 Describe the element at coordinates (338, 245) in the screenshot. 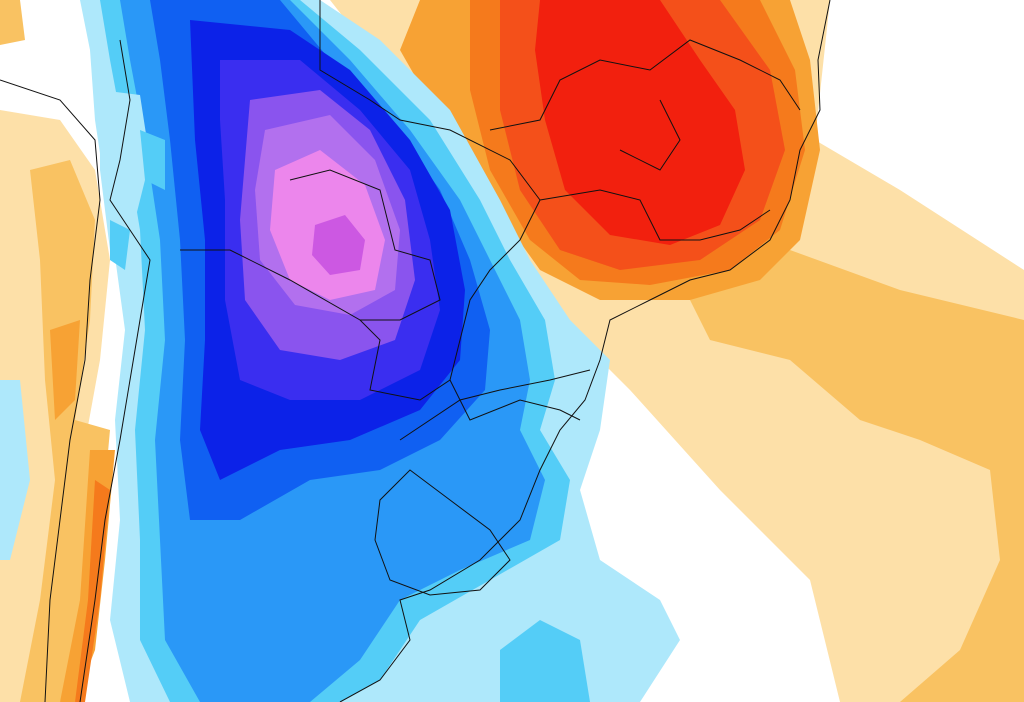

I see `contour-magenta` at that location.